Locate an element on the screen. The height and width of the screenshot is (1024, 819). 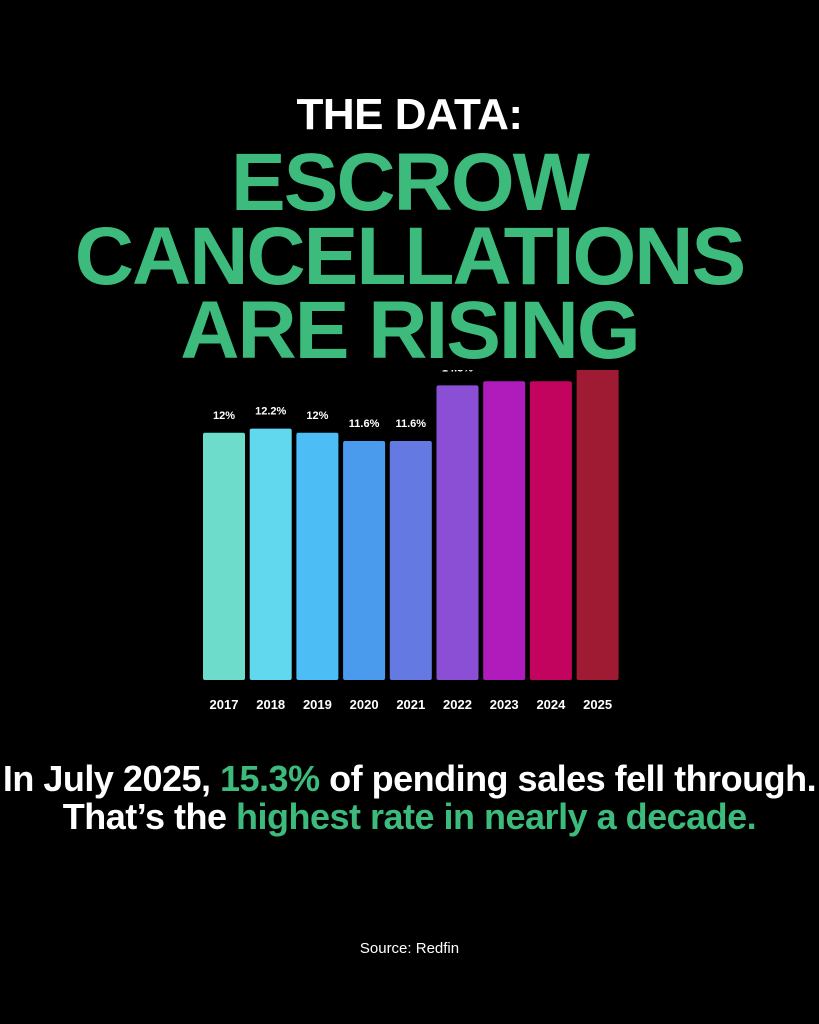
bar-2025 is located at coordinates (597, 525).